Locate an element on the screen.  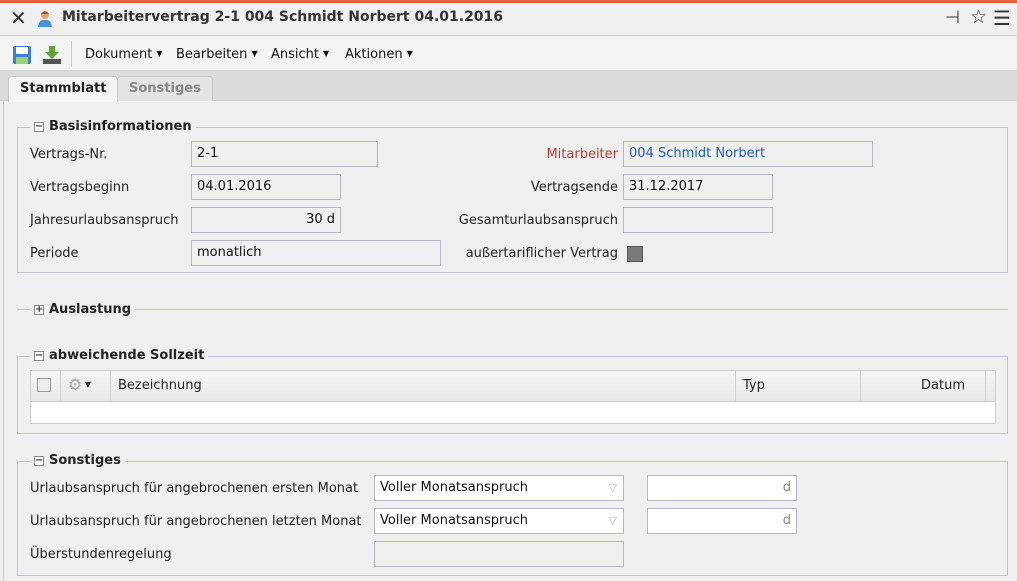
menu-aktionen: Aktionen ▼ is located at coordinates (379, 54).